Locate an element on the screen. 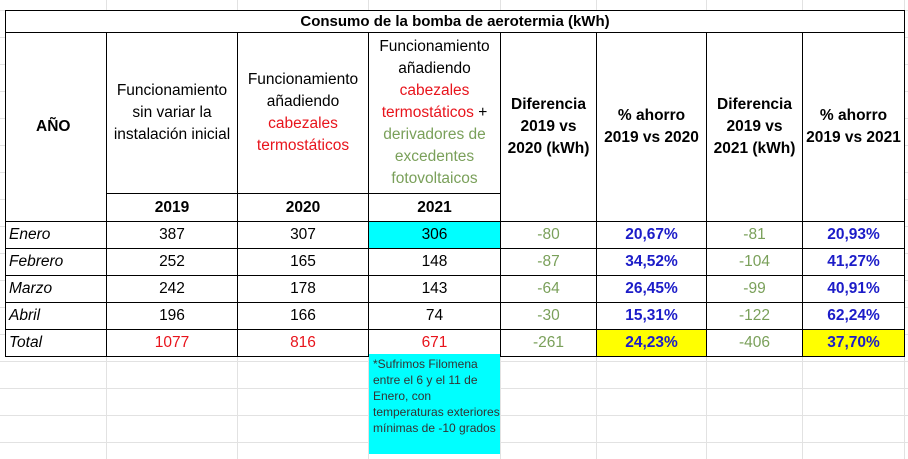  total-label: Total is located at coordinates (56, 343).